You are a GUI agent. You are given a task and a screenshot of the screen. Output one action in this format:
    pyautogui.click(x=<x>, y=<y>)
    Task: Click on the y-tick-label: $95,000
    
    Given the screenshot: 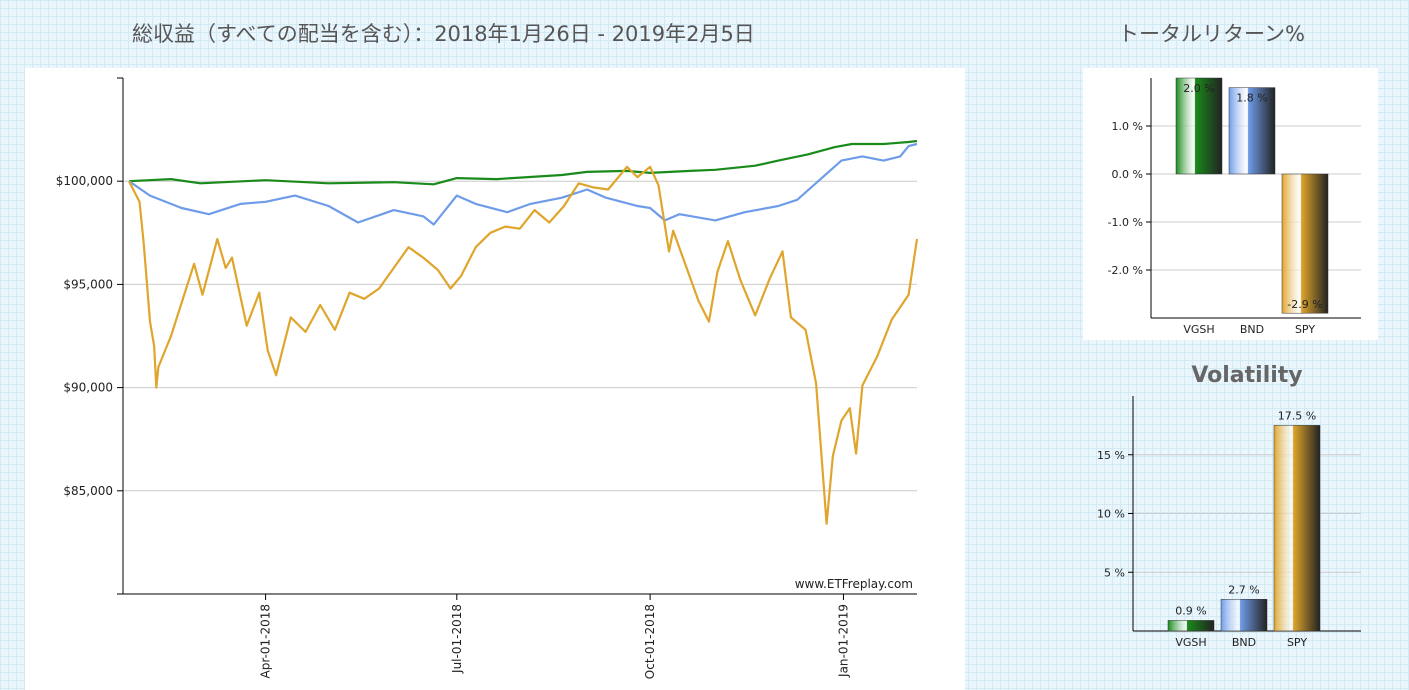 What is the action you would take?
    pyautogui.click(x=88, y=284)
    